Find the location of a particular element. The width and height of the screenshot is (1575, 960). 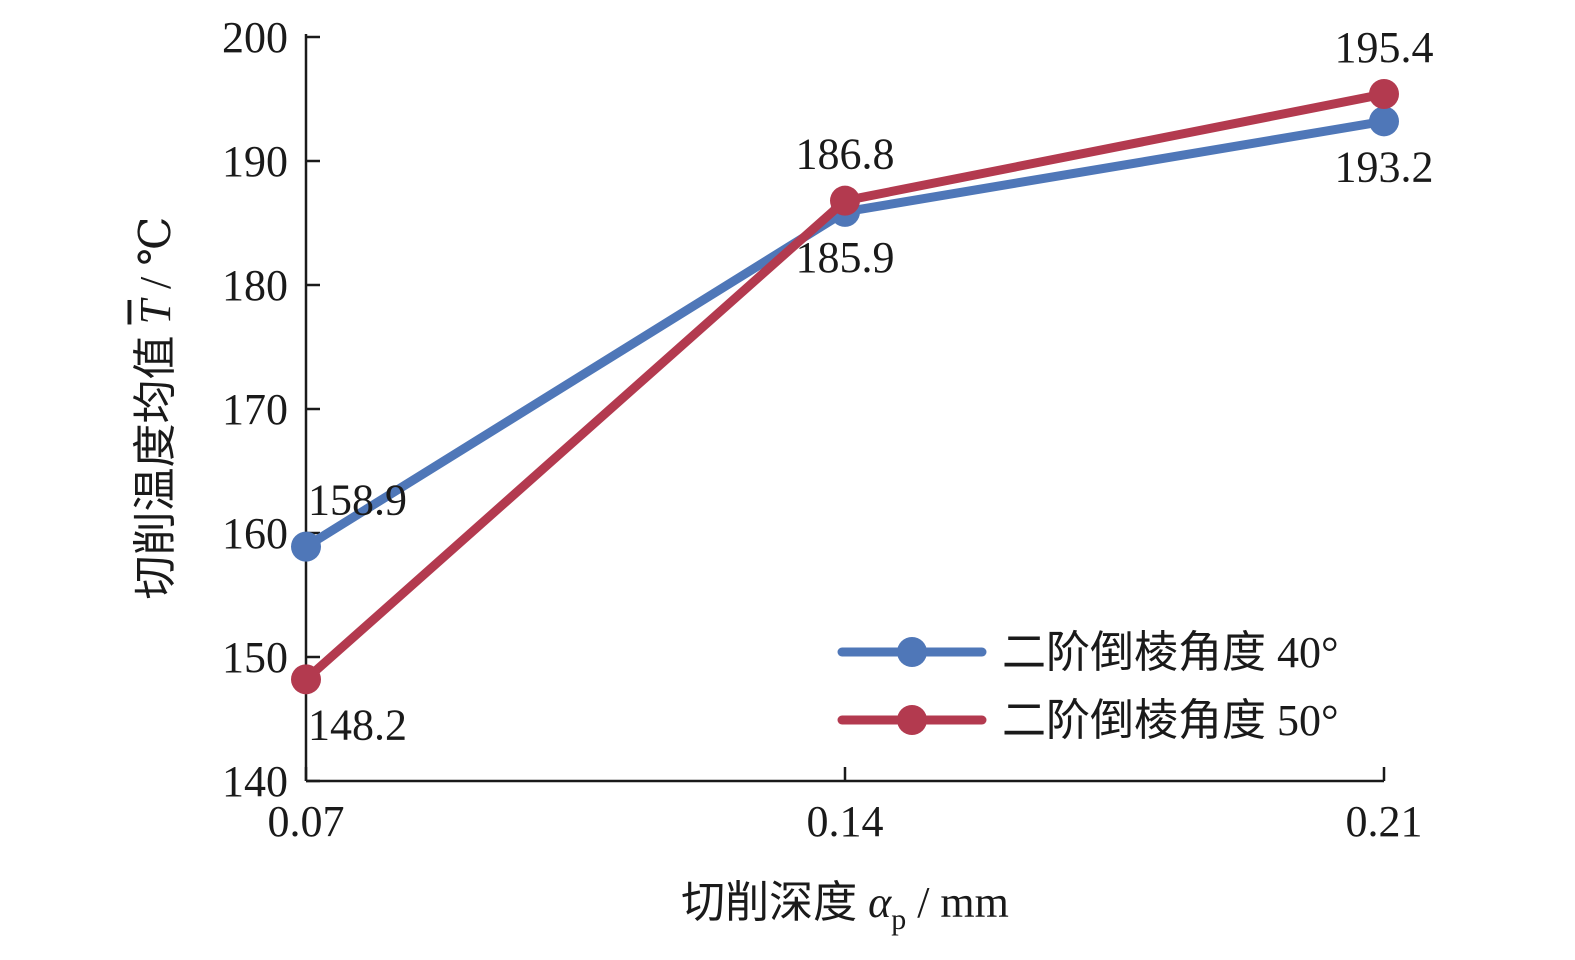

legend: 二阶倒棱角度 40° 二阶倒棱角度 50° is located at coordinates (1088, 686).